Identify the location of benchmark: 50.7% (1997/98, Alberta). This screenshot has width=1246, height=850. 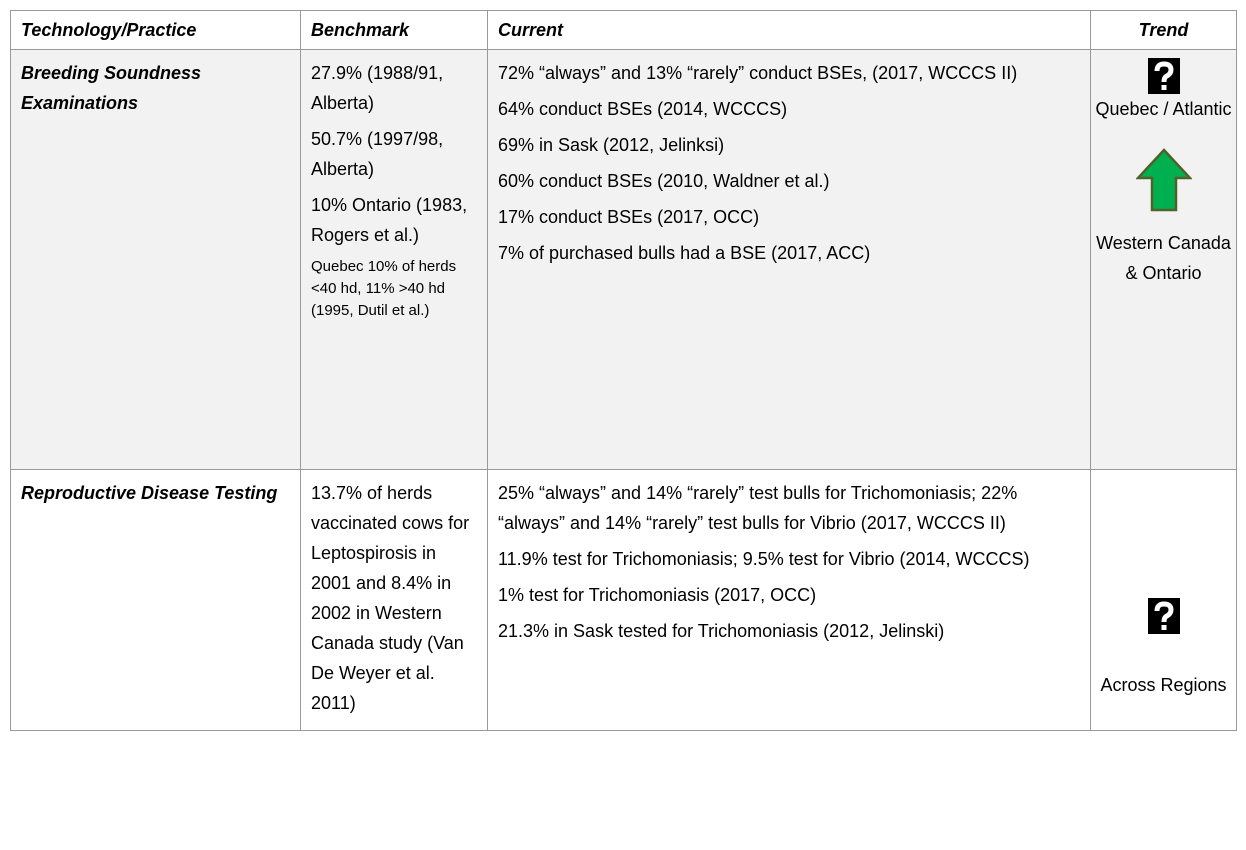
(377, 154).